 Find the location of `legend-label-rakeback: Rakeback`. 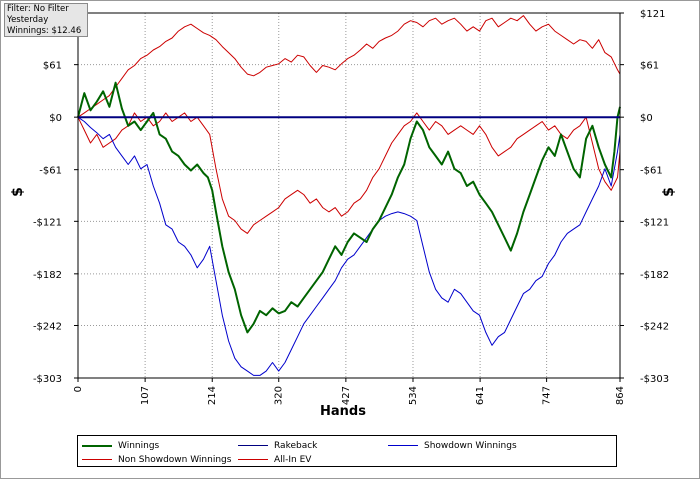

legend-label-rakeback: Rakeback is located at coordinates (296, 445).